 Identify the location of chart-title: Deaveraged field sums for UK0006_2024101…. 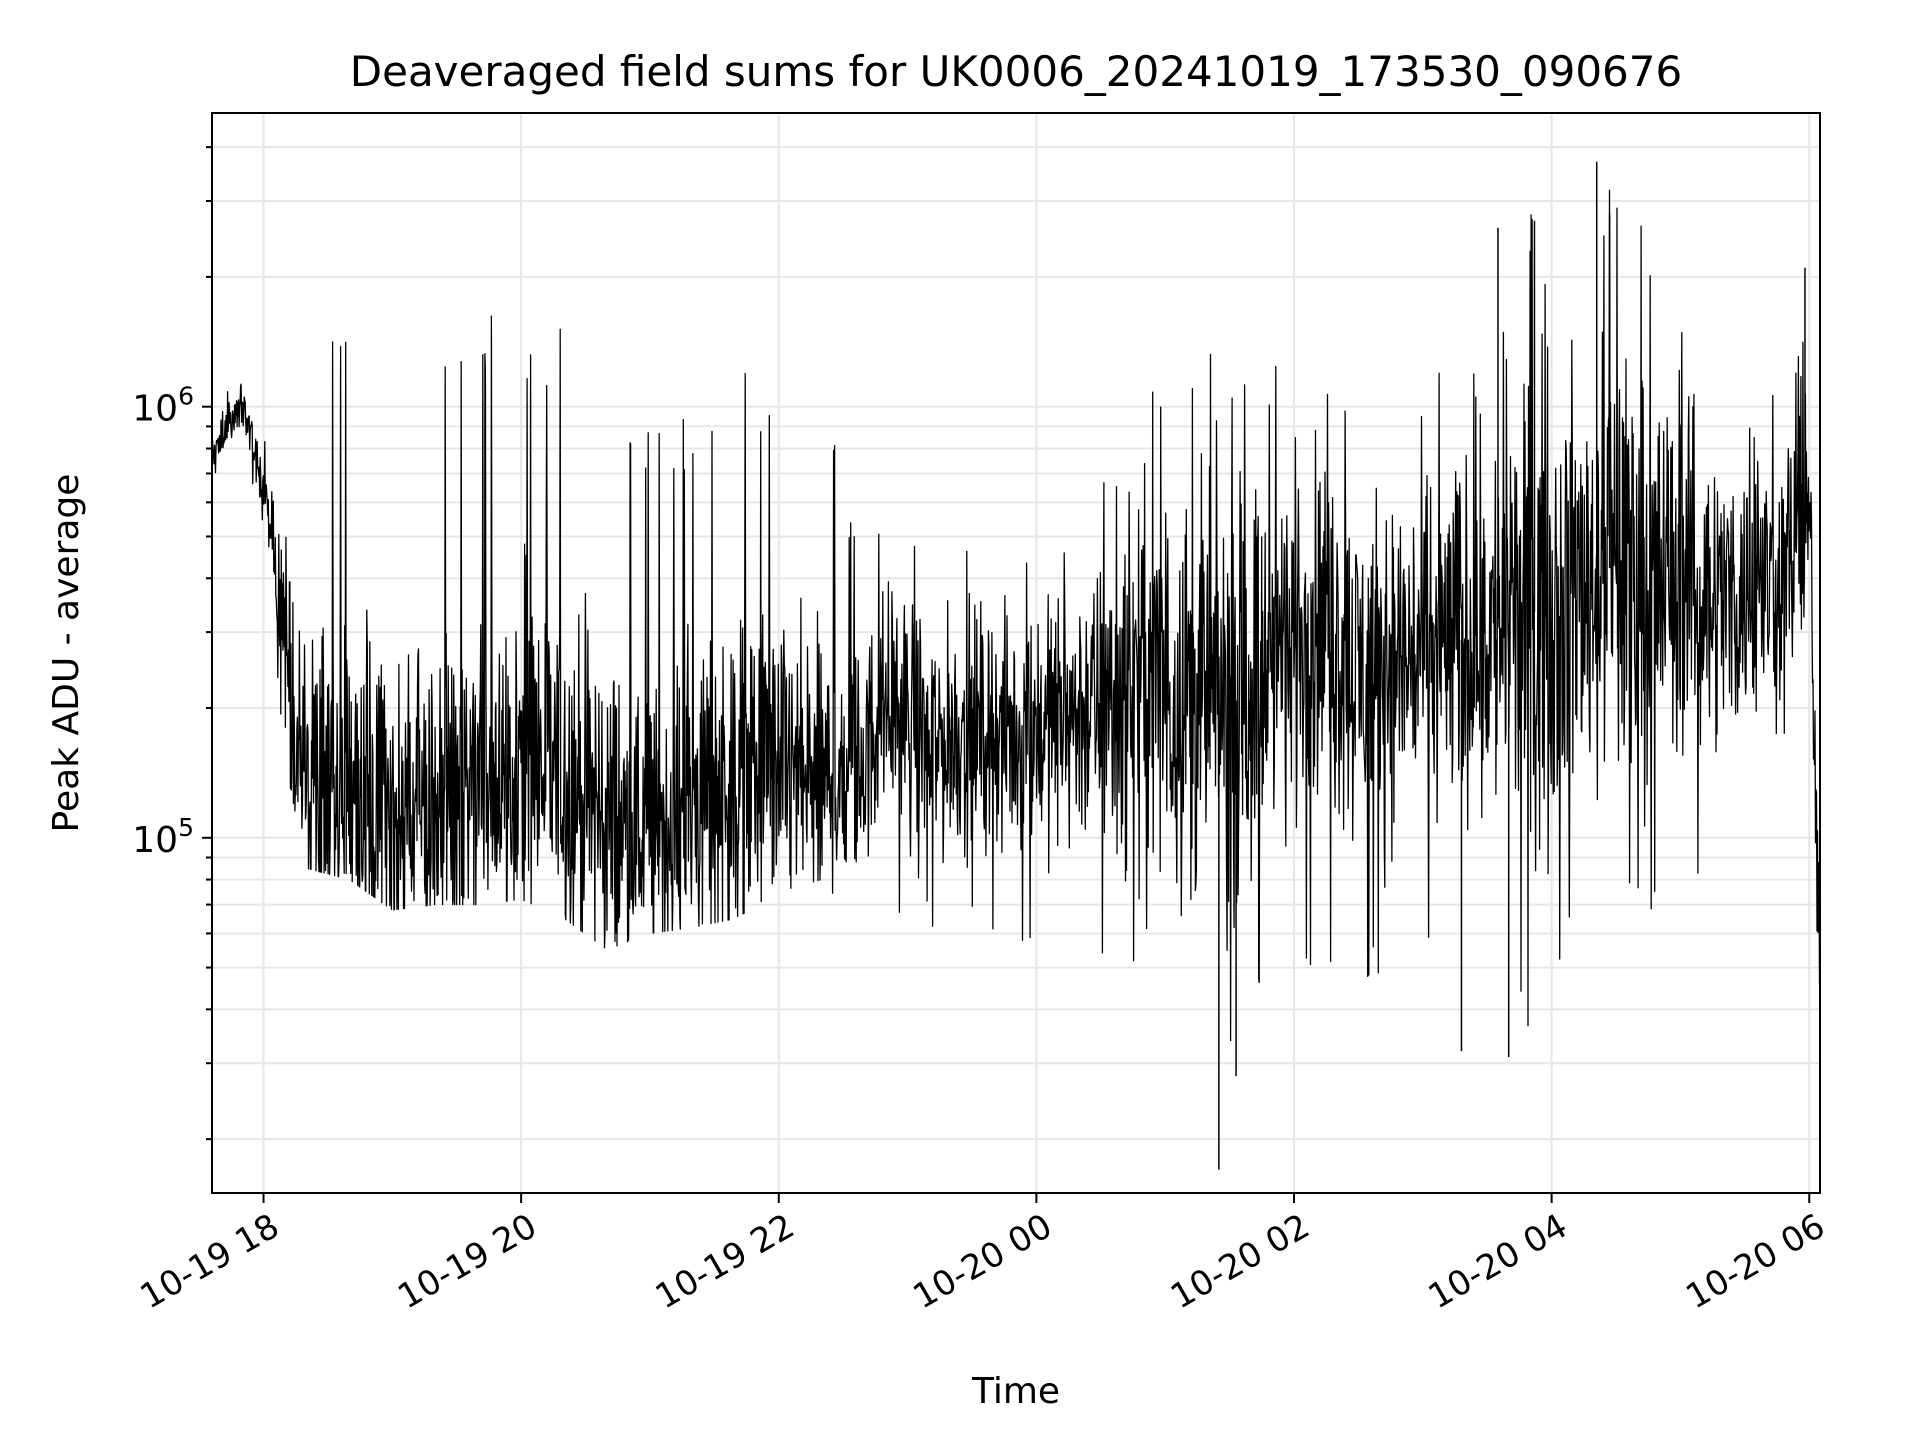
(1016, 71).